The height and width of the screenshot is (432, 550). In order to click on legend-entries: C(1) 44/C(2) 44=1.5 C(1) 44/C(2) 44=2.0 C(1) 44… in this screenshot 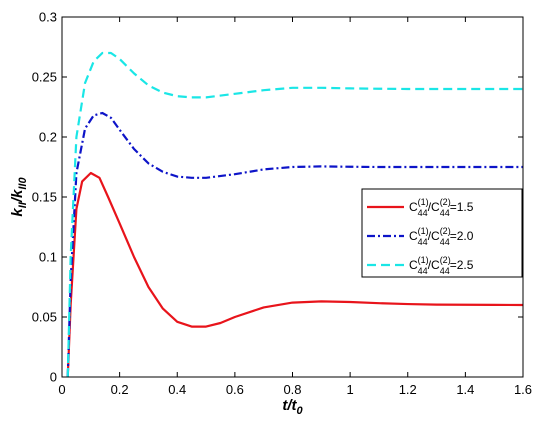, I will do `click(420, 236)`.